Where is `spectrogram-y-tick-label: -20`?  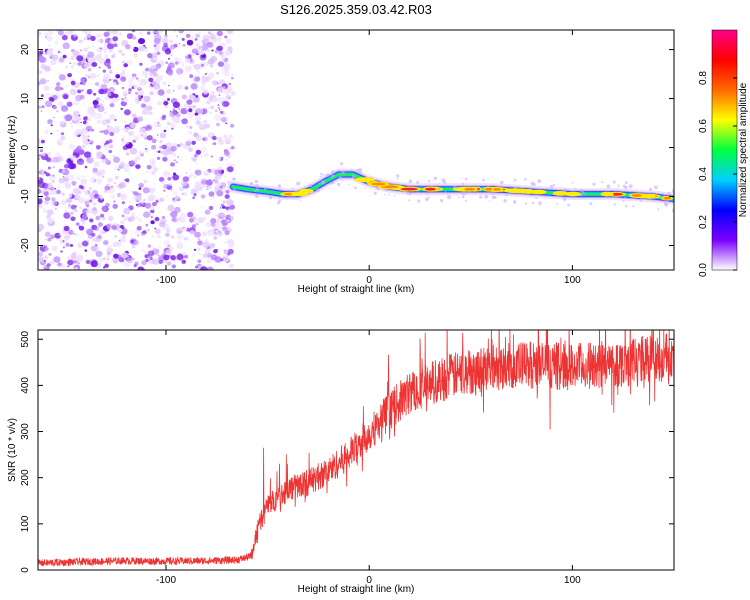 spectrogram-y-tick-label: -20 is located at coordinates (25, 245).